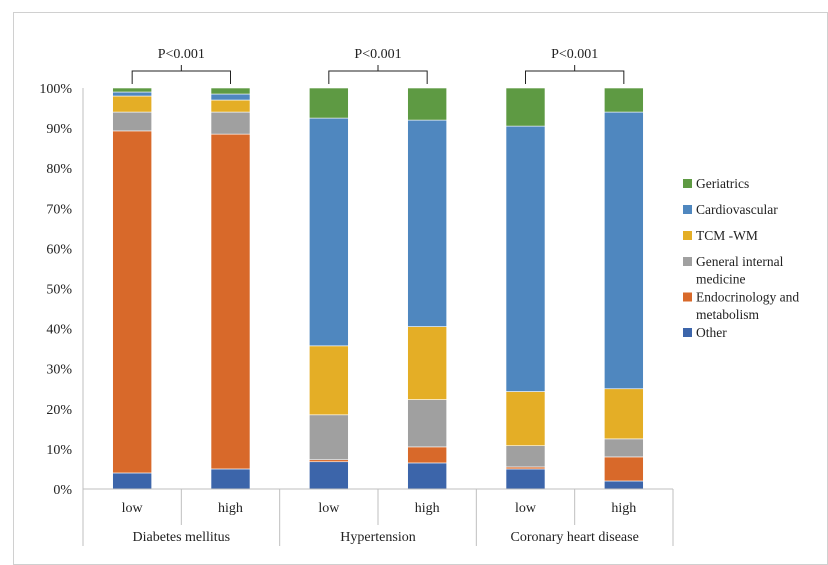  Describe the element at coordinates (55, 89) in the screenshot. I see `y-tick-label: 100%` at that location.